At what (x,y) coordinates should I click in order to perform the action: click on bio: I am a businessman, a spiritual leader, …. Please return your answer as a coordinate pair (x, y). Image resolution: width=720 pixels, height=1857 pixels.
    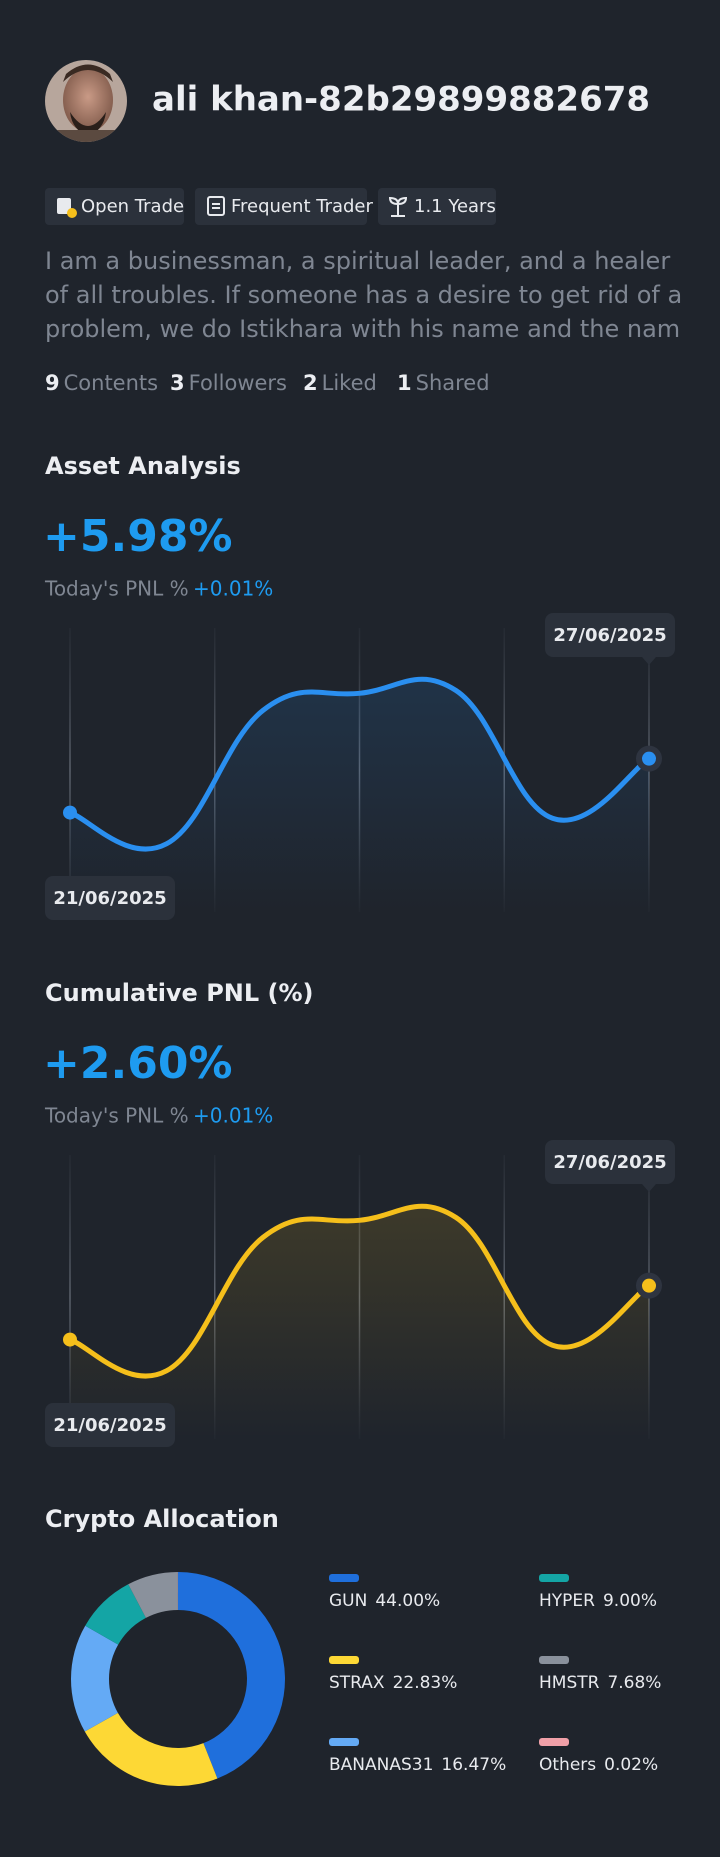
    Looking at the image, I should click on (364, 295).